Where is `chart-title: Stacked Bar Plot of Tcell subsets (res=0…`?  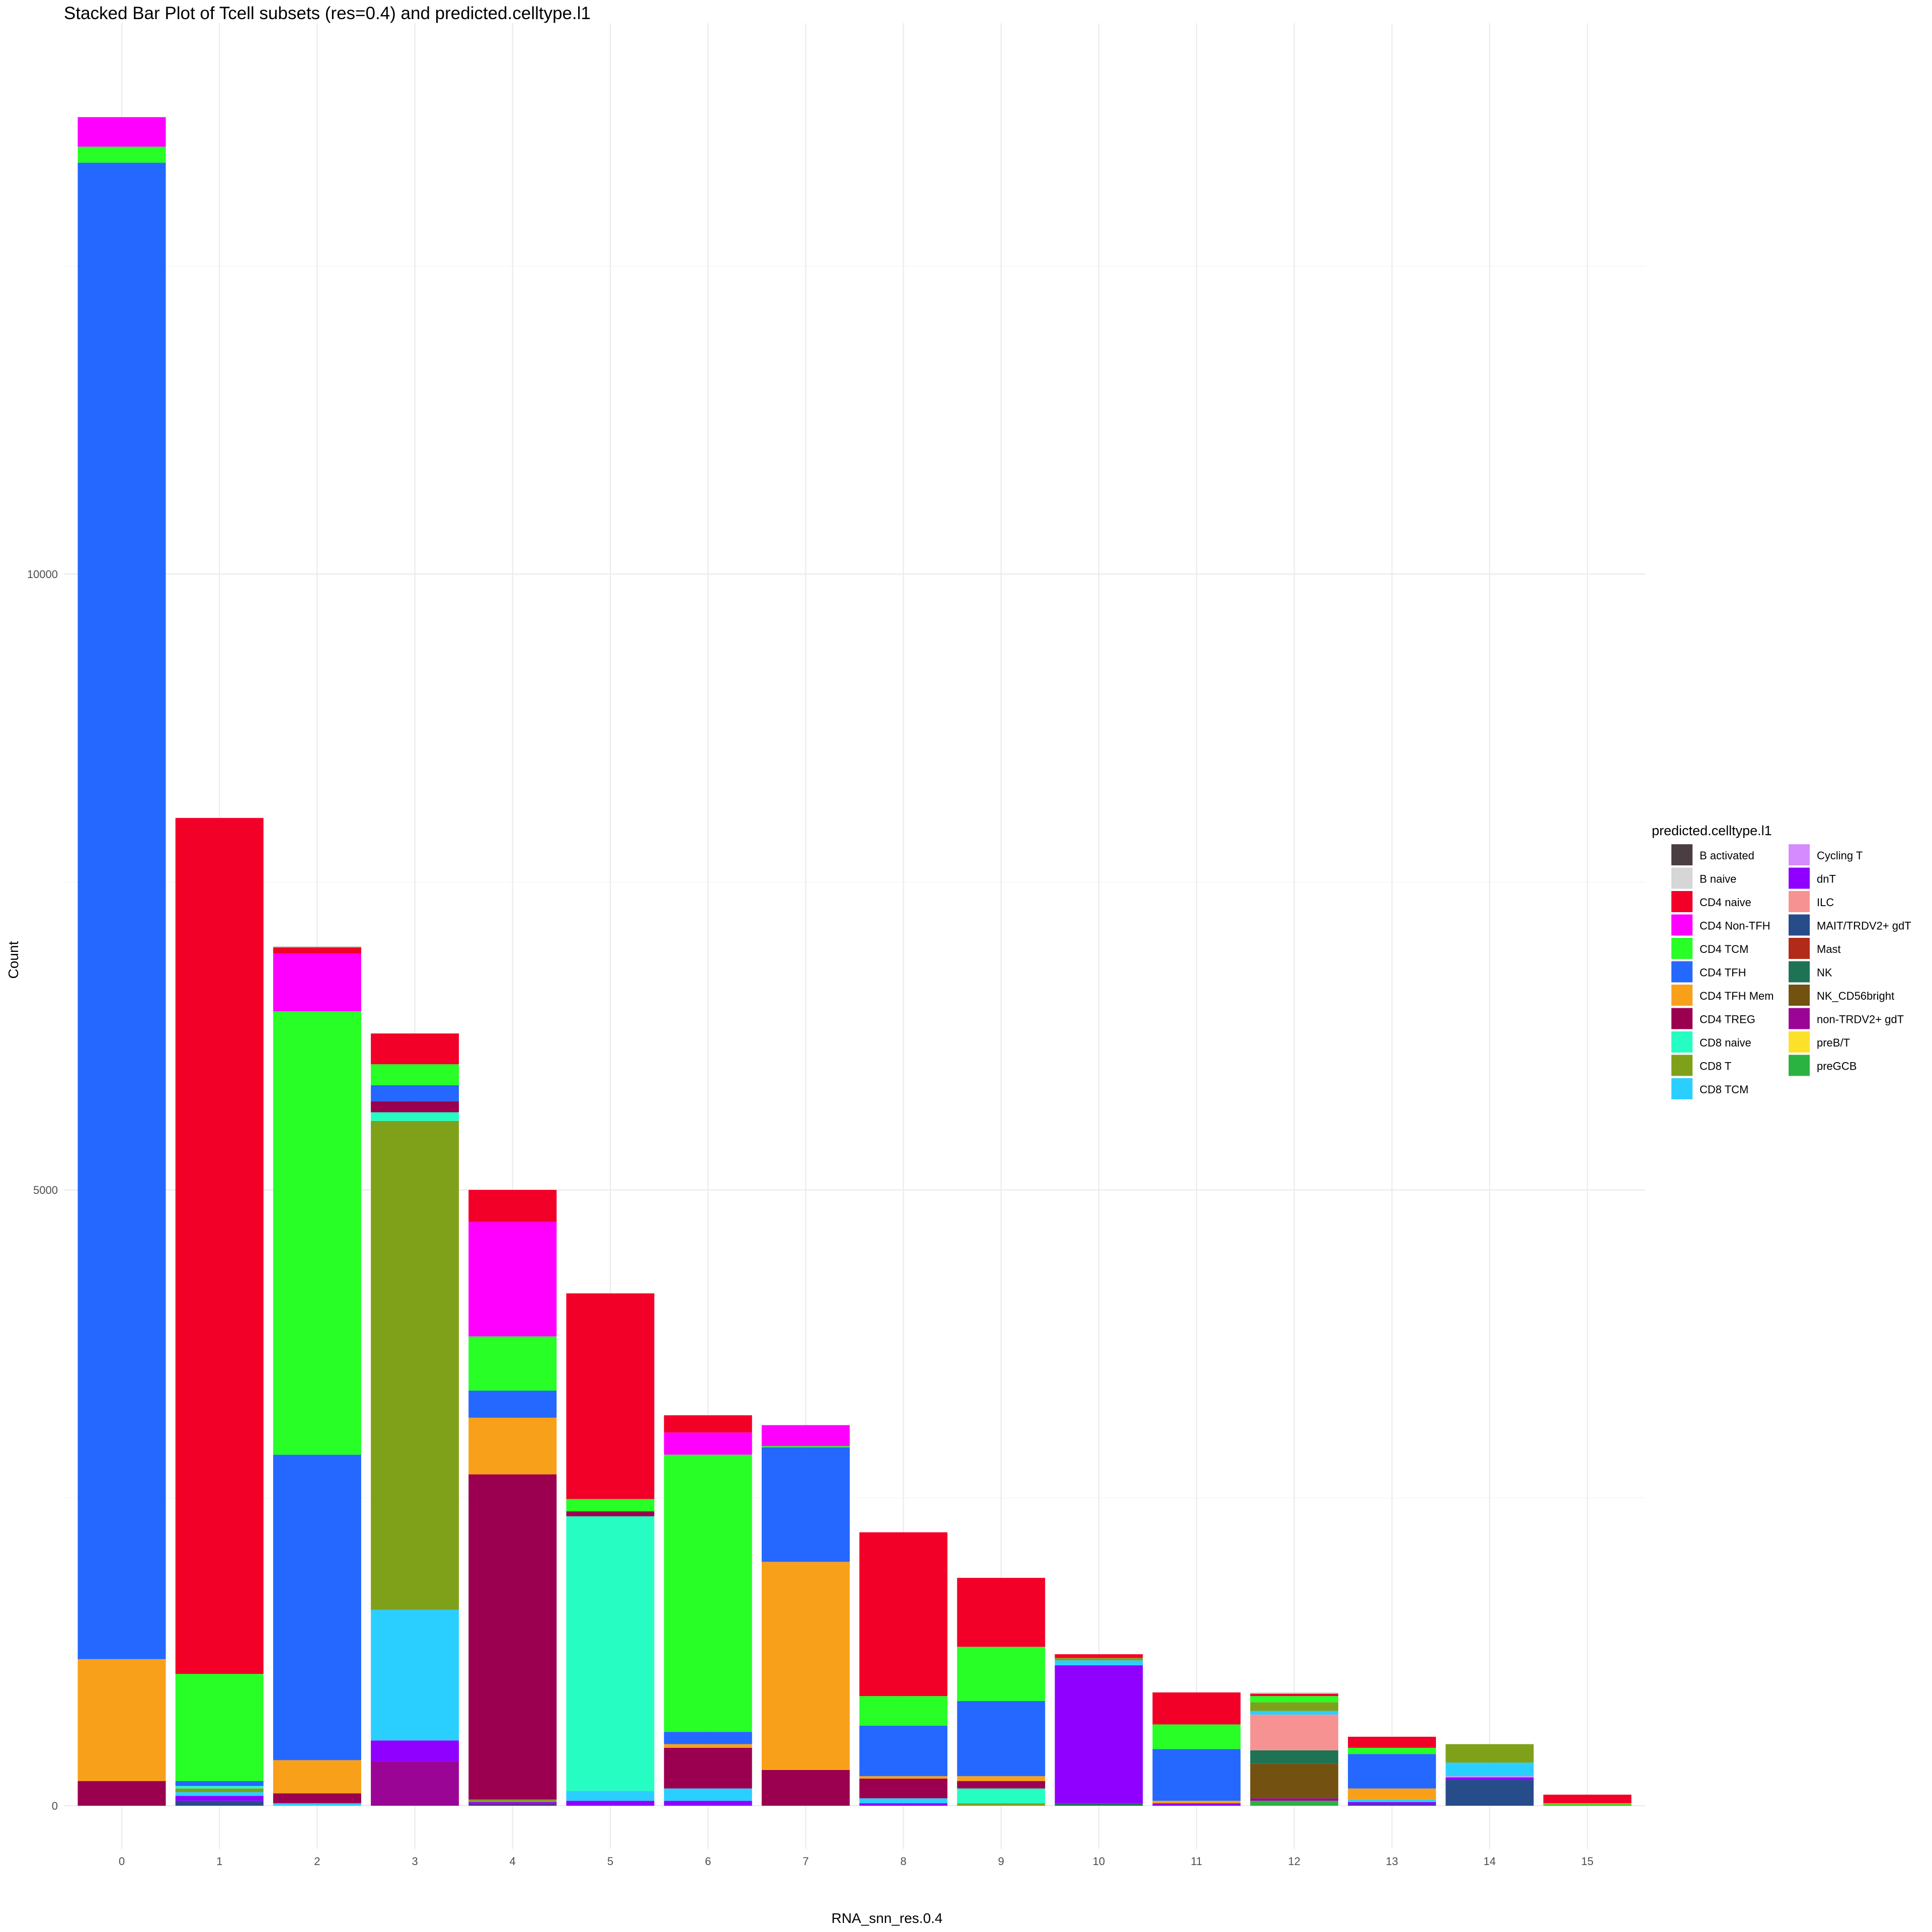
chart-title: Stacked Bar Plot of Tcell subsets (res=0… is located at coordinates (327, 14).